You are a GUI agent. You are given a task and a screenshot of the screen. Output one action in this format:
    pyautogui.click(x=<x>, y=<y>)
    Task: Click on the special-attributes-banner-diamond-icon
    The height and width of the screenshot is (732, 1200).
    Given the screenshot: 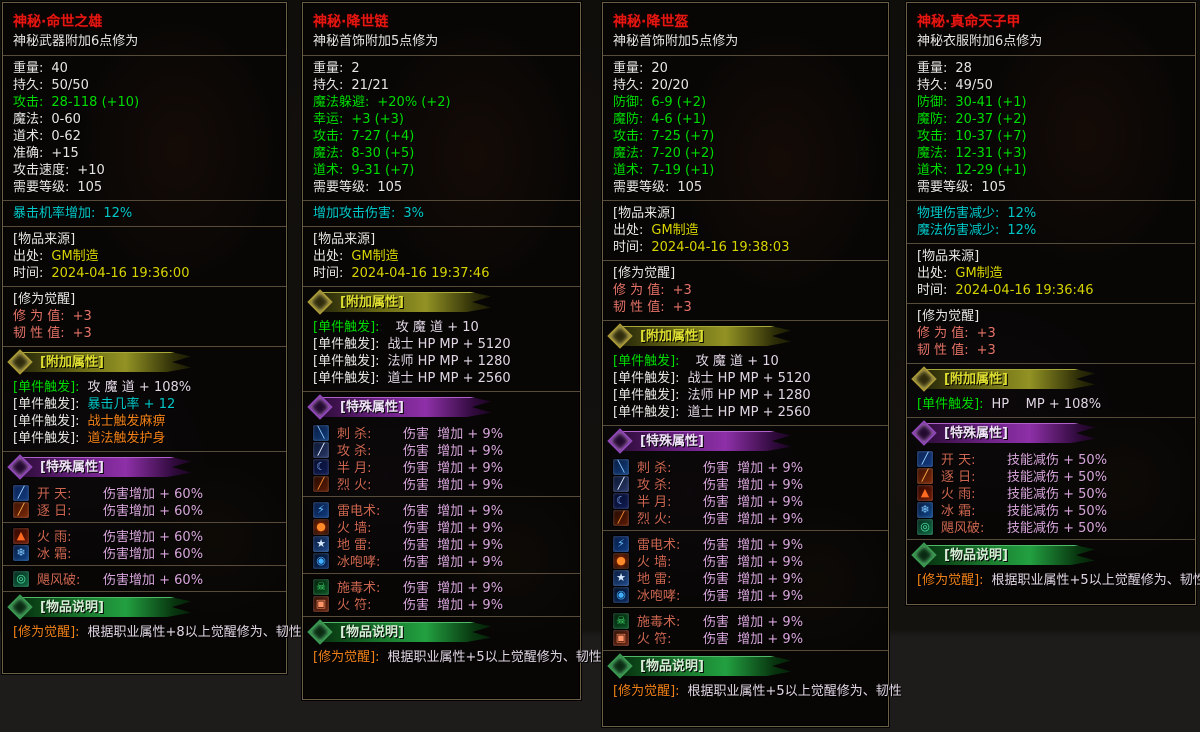 What is the action you would take?
    pyautogui.click(x=320, y=407)
    